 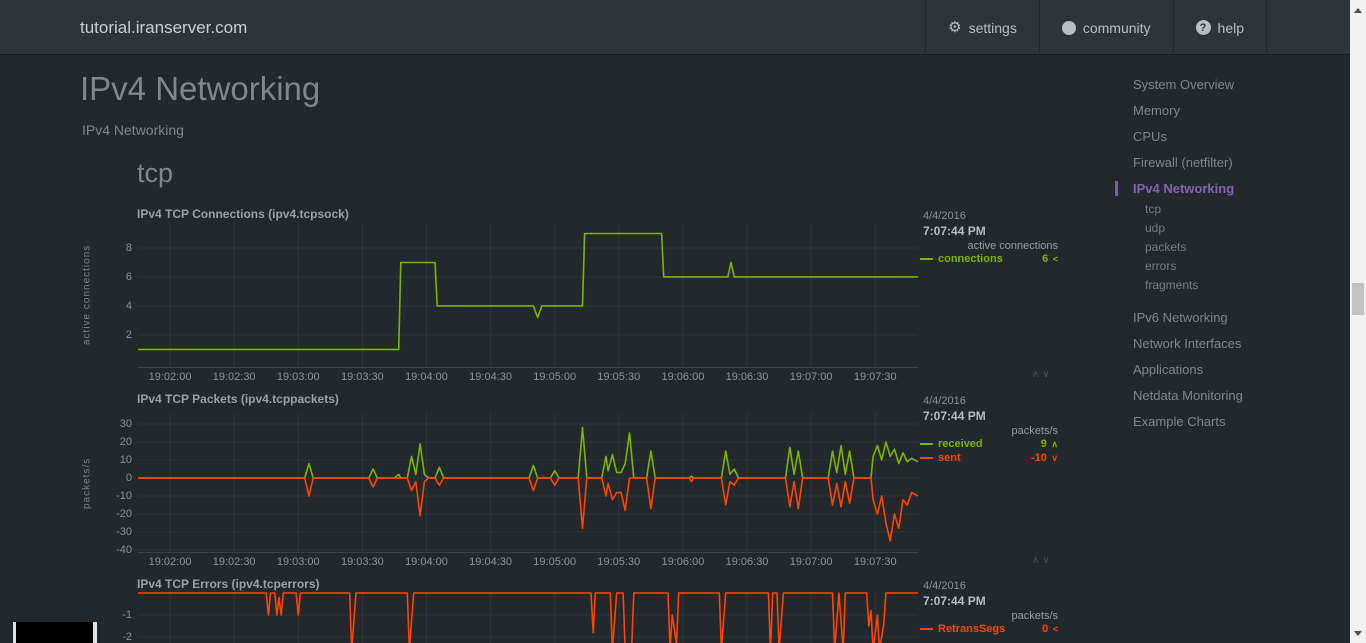 I want to click on legend-series-value: 9 ∧, so click(x=1049, y=444).